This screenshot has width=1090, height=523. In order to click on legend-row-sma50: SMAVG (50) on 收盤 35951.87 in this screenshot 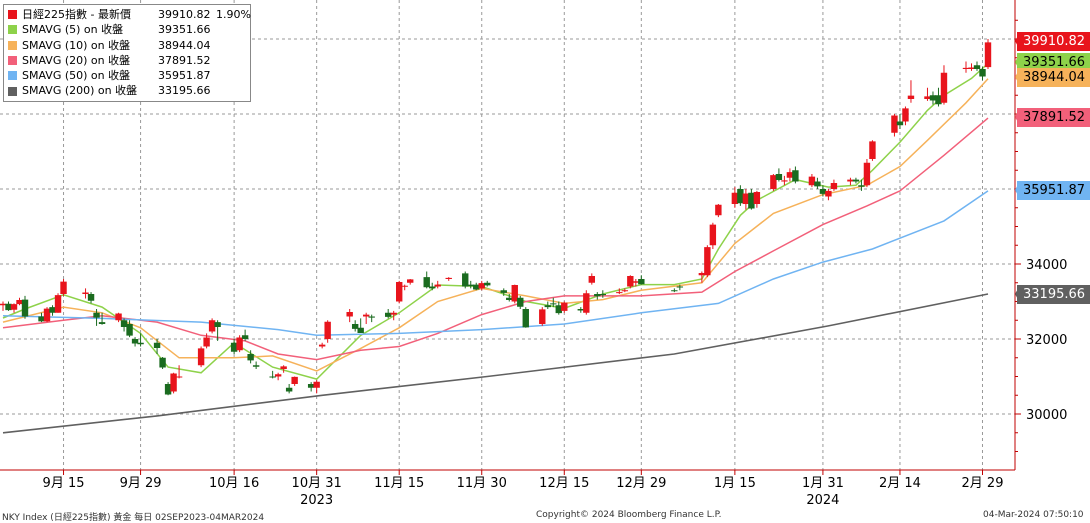, I will do `click(127, 75)`.